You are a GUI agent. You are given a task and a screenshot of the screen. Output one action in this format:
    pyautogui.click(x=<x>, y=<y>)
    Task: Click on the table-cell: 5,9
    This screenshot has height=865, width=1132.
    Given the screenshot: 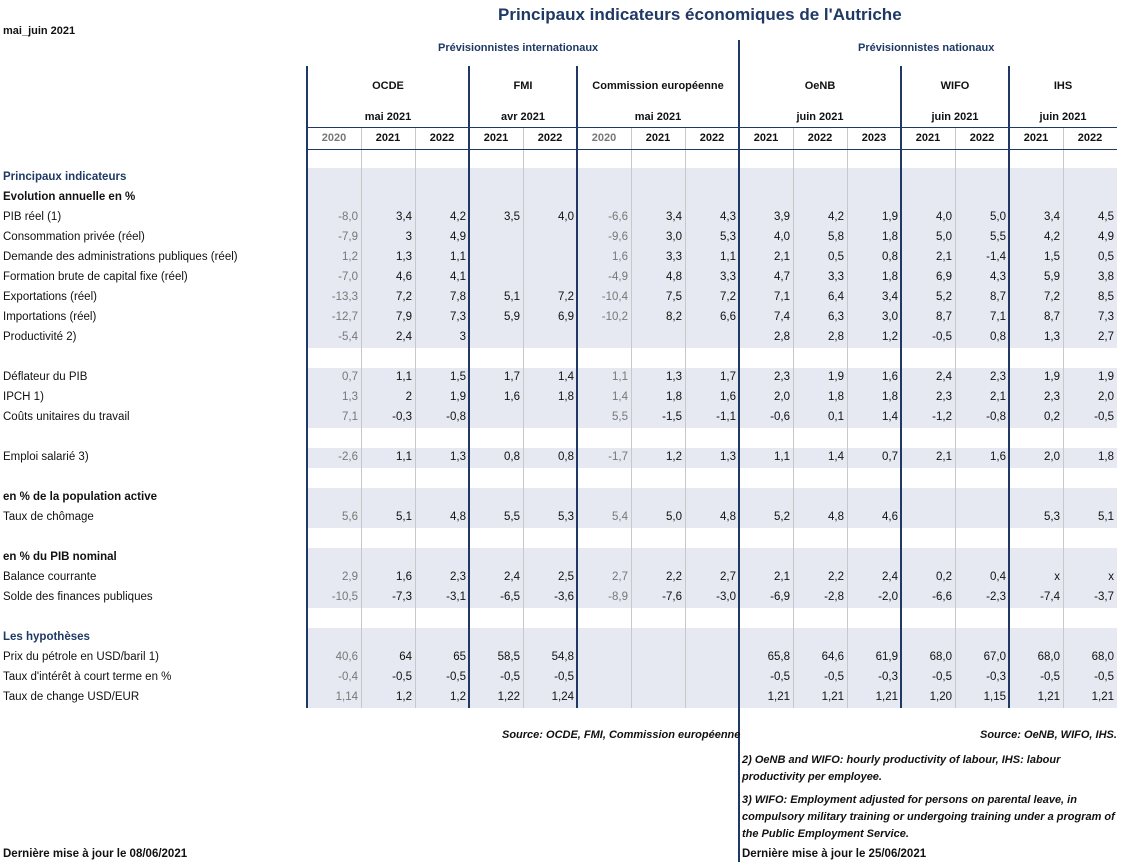 What is the action you would take?
    pyautogui.click(x=1052, y=277)
    